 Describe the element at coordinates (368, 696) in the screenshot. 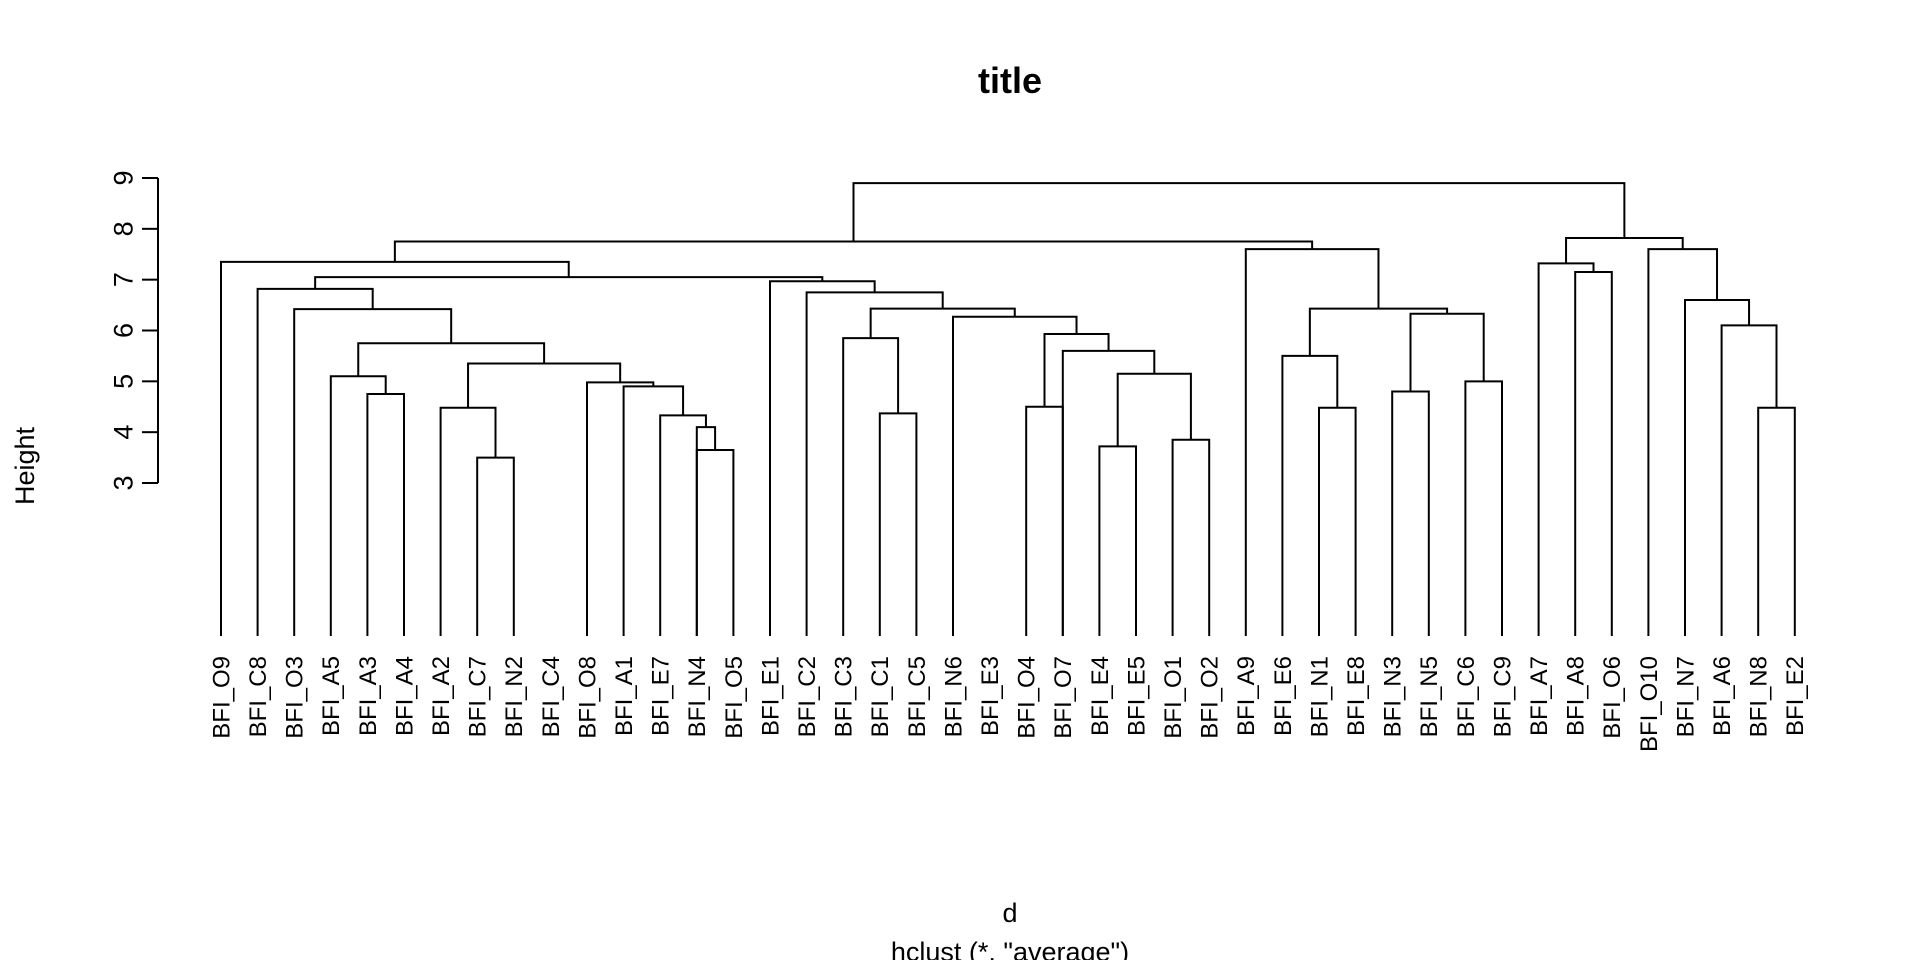

I see `leaf-label: BFI_A3` at that location.